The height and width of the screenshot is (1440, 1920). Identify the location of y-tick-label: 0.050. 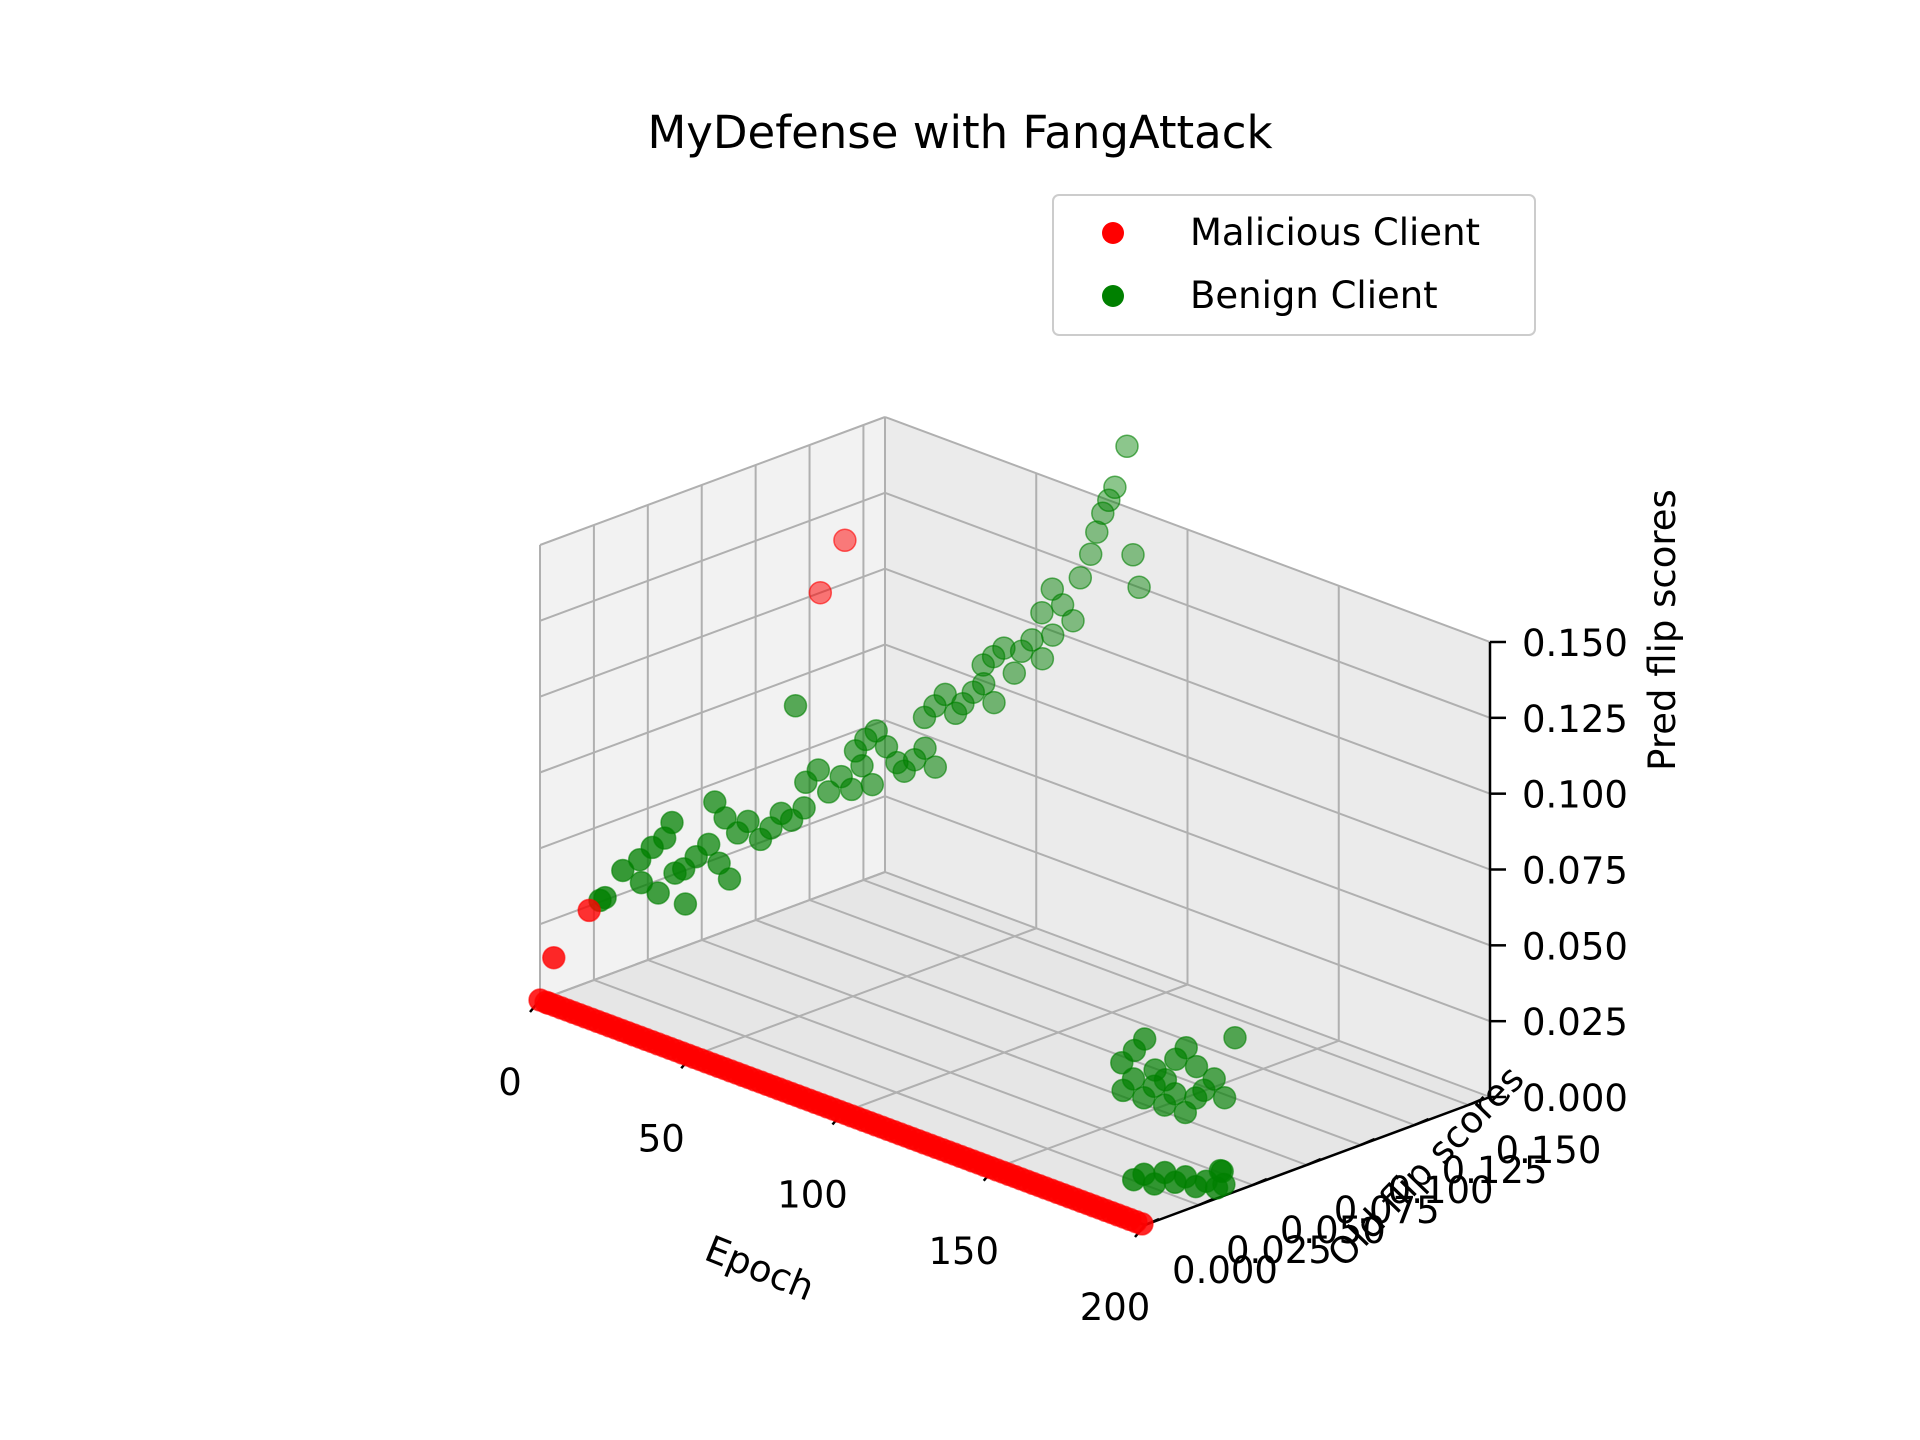
(1333, 1230).